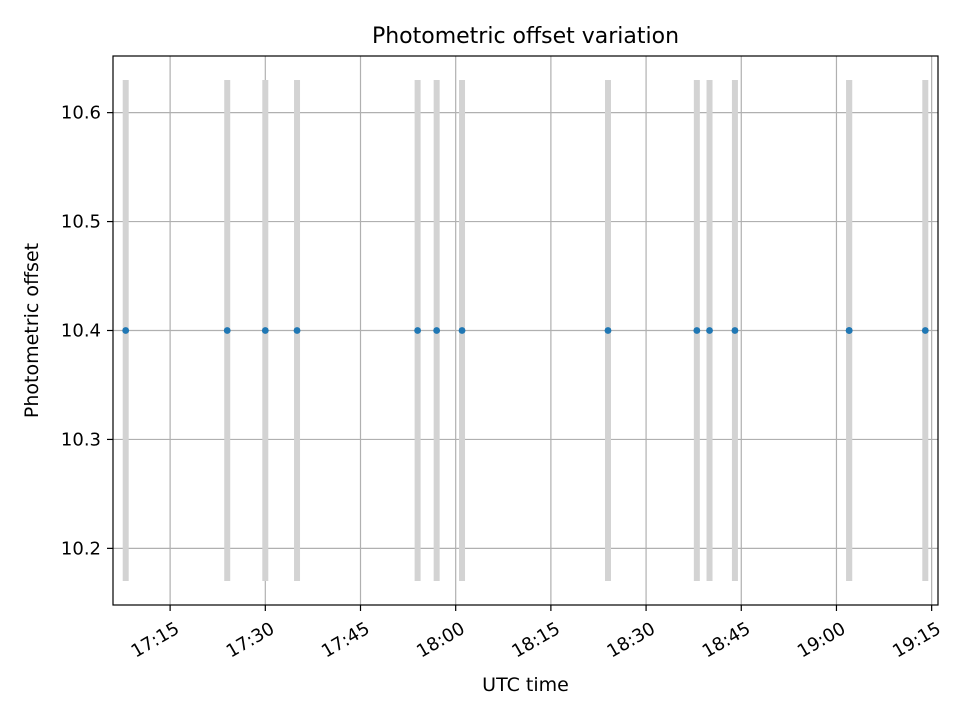 The image size is (960, 724). What do you see at coordinates (525, 36) in the screenshot?
I see `chart-title: Photometric offset variation` at bounding box center [525, 36].